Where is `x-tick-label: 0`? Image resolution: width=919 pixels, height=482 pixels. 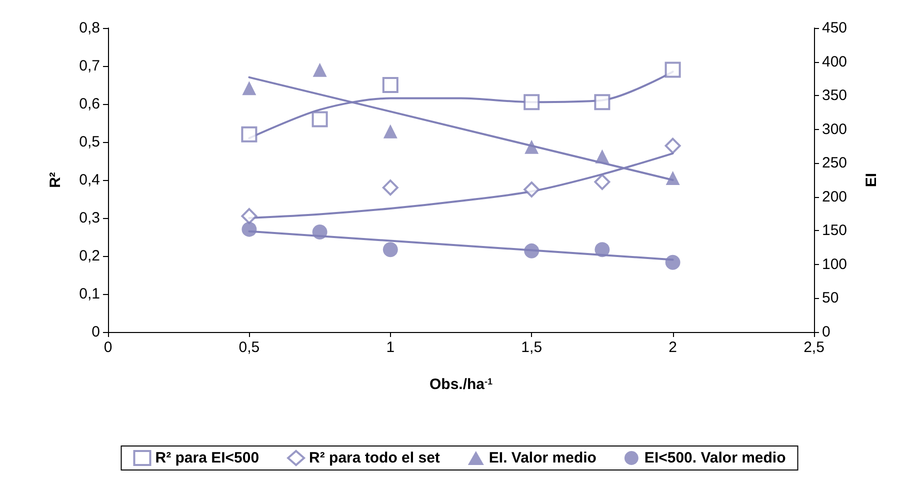
x-tick-label: 0 is located at coordinates (108, 347).